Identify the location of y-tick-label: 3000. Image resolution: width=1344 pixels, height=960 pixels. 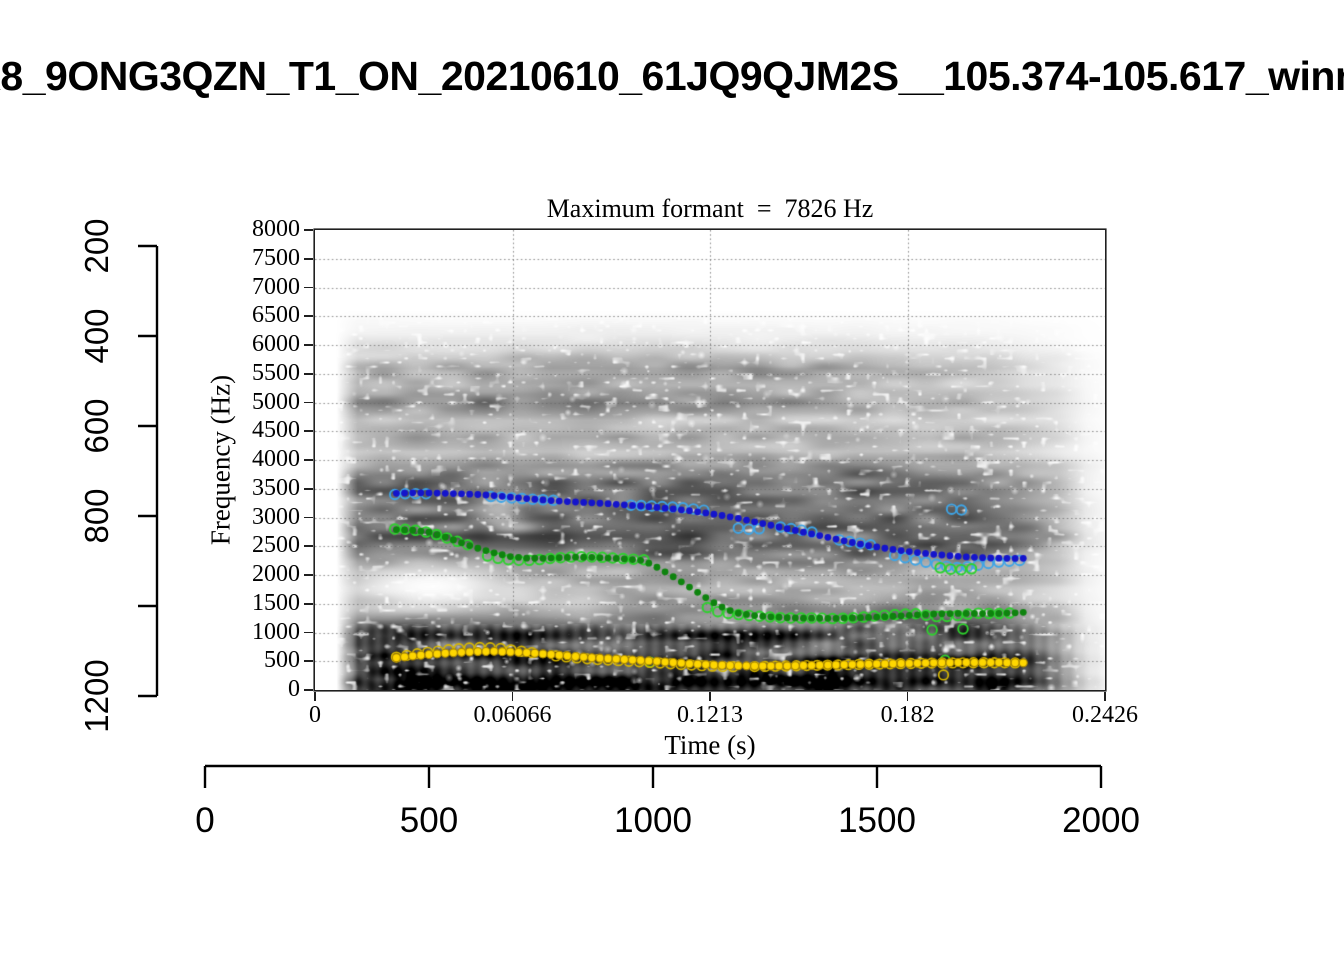
(276, 516).